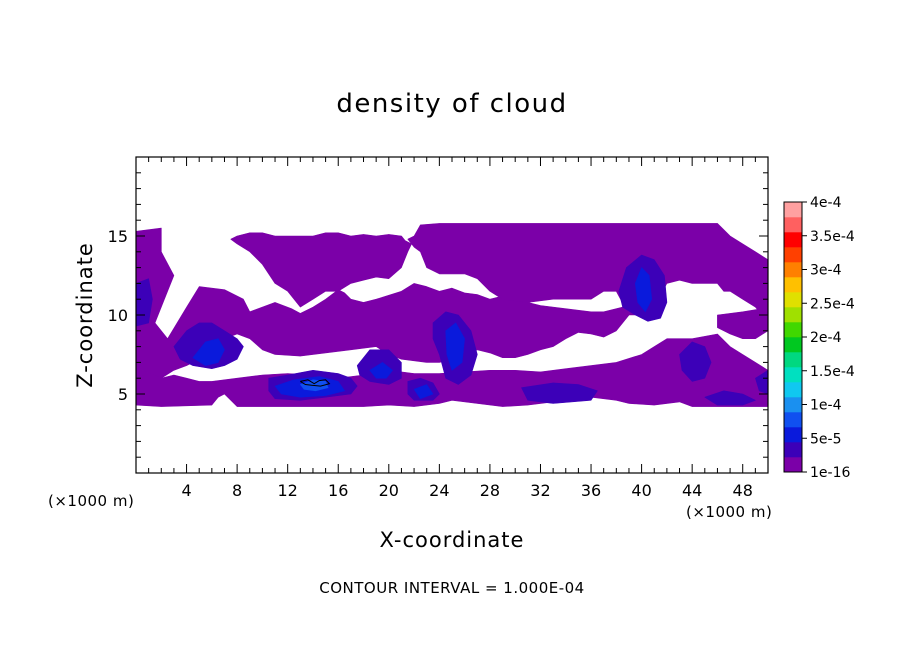  I want to click on contour-line, so click(315, 383).